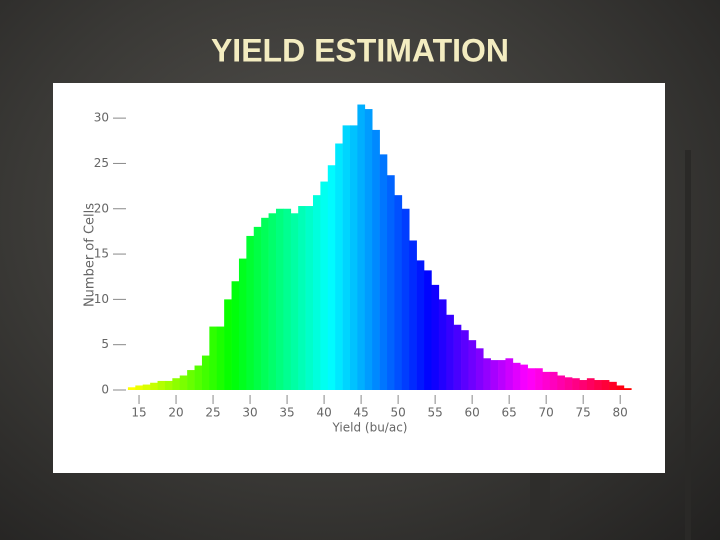 Image resolution: width=720 pixels, height=544 pixels. Describe the element at coordinates (101, 118) in the screenshot. I see `y-tick-label: 30` at that location.